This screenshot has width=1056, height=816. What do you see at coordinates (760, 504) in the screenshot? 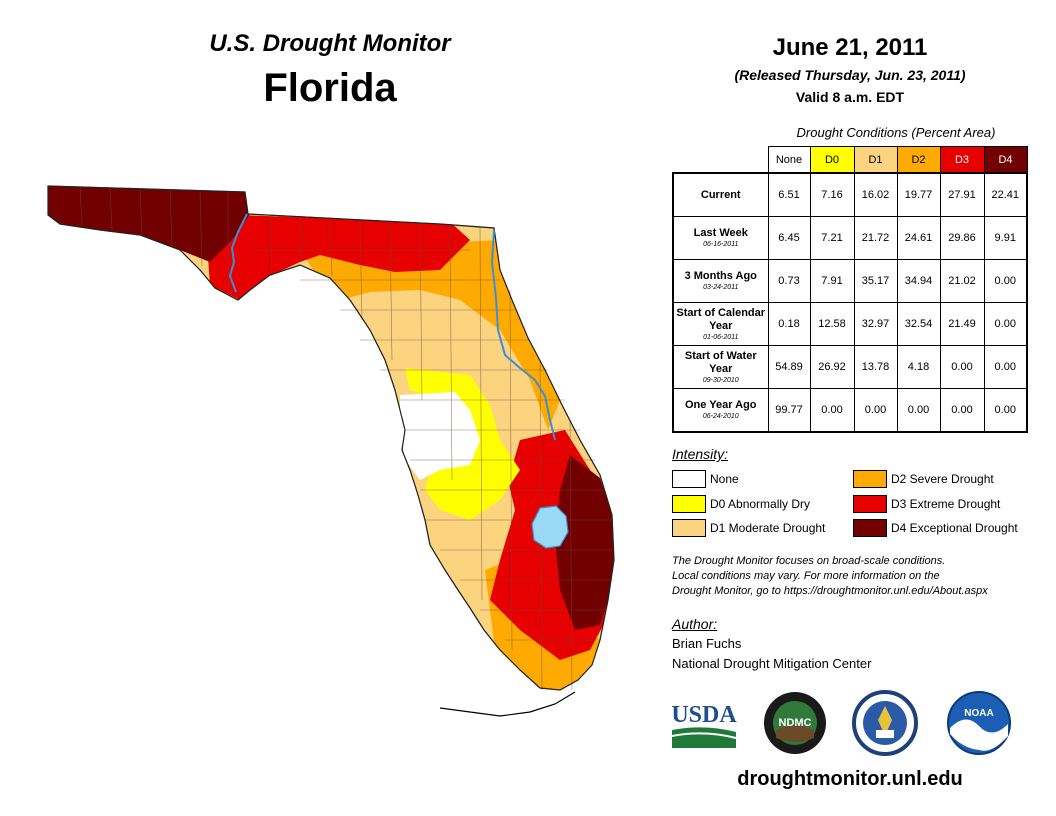
I see `legend-label: D0 Abnormally Dry` at bounding box center [760, 504].